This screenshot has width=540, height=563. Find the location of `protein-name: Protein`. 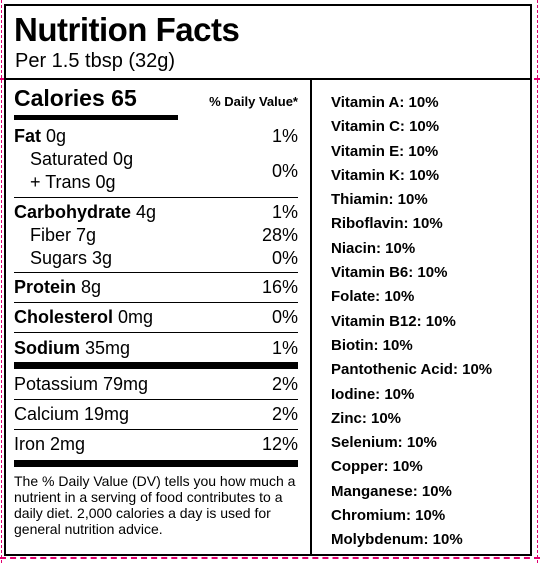

protein-name: Protein is located at coordinates (45, 287).